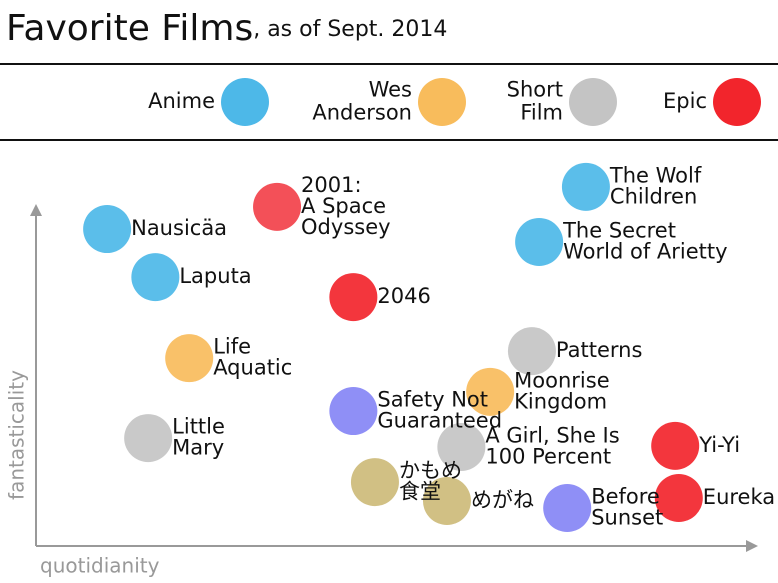 The image size is (778, 583). Describe the element at coordinates (198, 448) in the screenshot. I see `point-label: Mary` at that location.